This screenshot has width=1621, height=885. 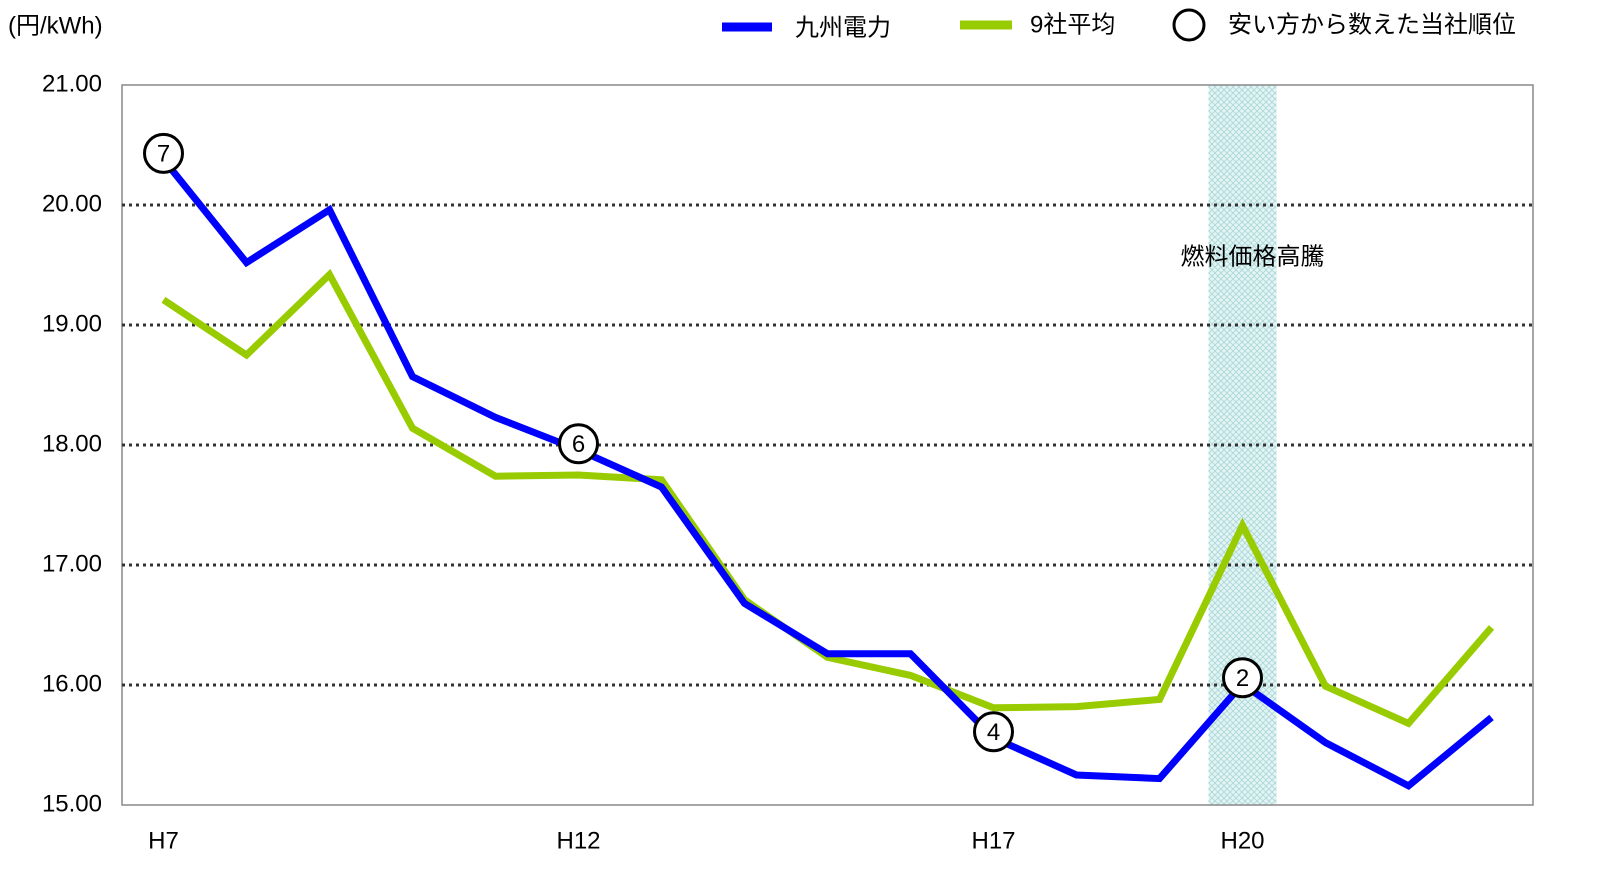 I want to click on rank-label: 7, so click(x=163, y=154).